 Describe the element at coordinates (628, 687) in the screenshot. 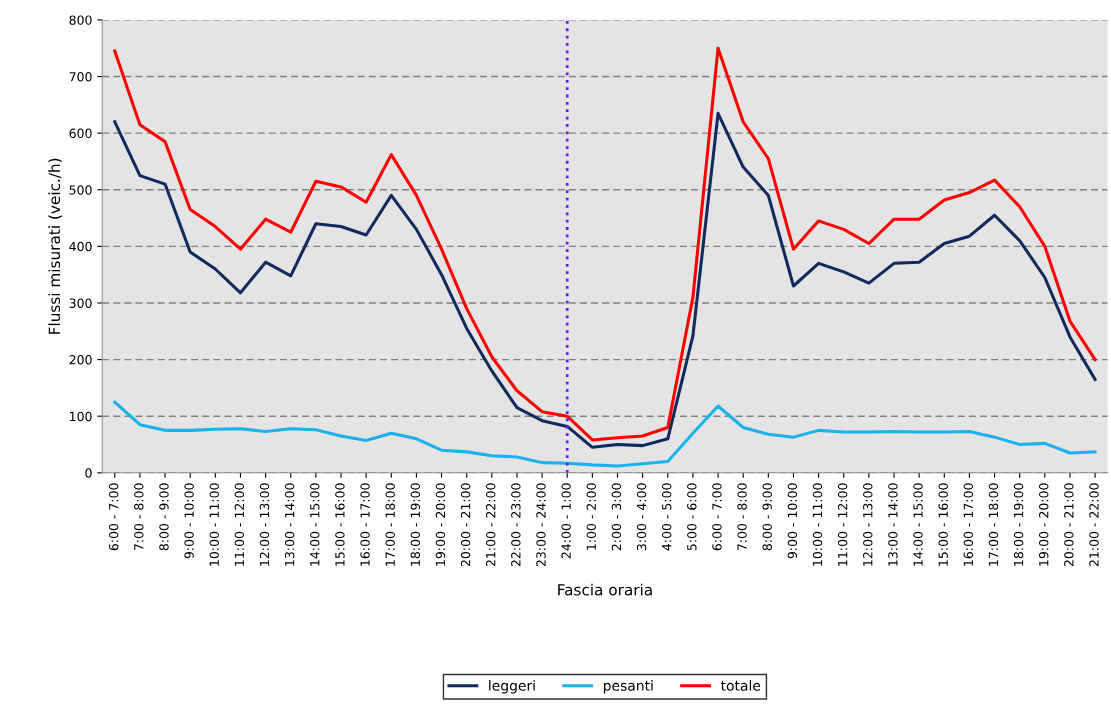

I see `legend-label: pesanti` at that location.